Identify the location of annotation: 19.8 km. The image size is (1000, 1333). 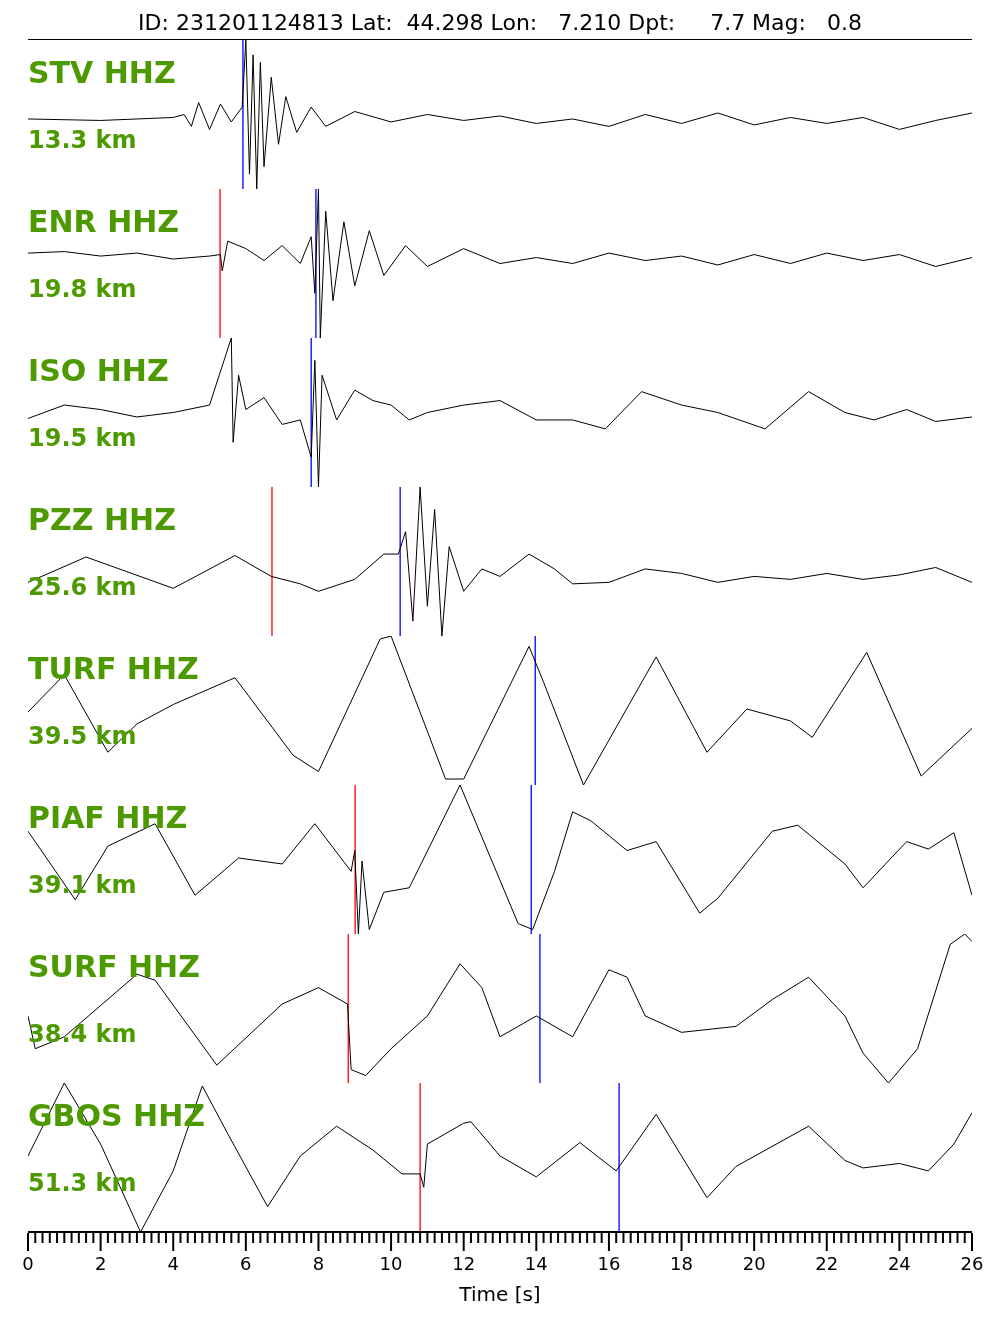
(82, 289).